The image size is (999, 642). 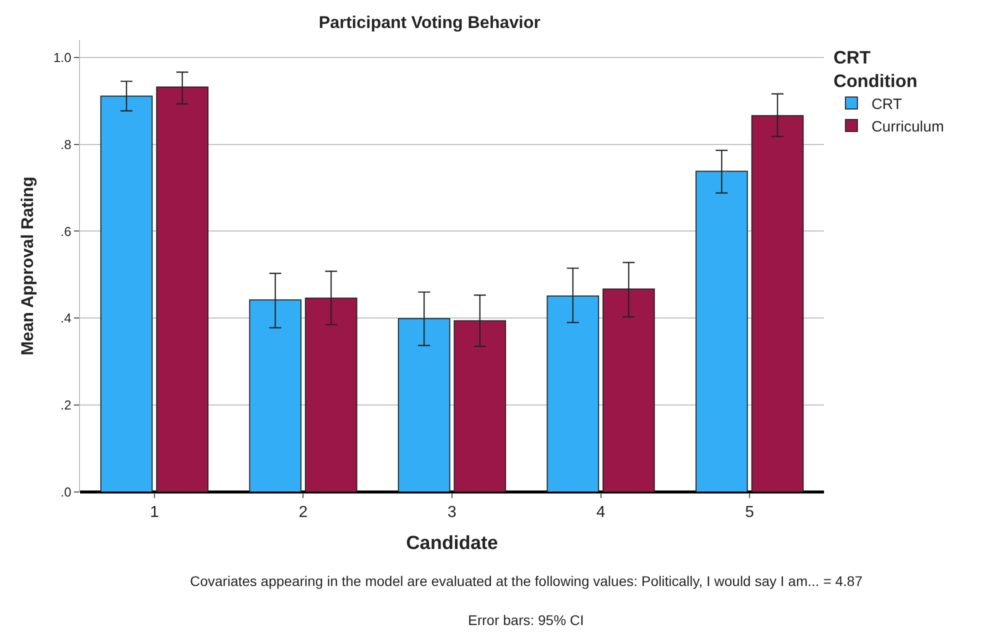 I want to click on y-tick-label: 1.0, so click(x=62, y=57).